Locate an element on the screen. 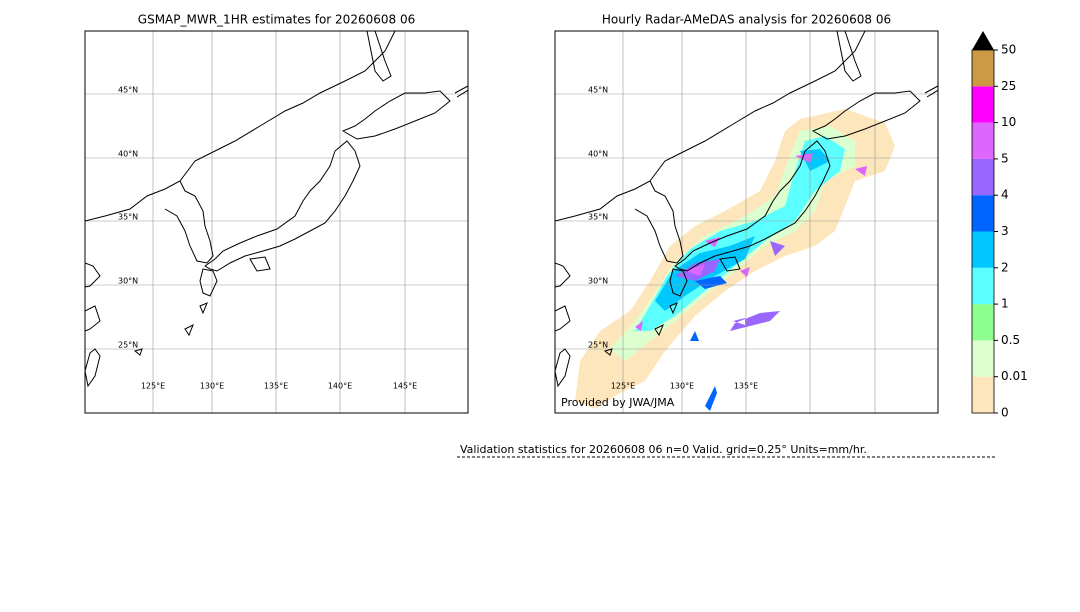 The width and height of the screenshot is (1080, 612). field-wrap is located at coordinates (735, 260).